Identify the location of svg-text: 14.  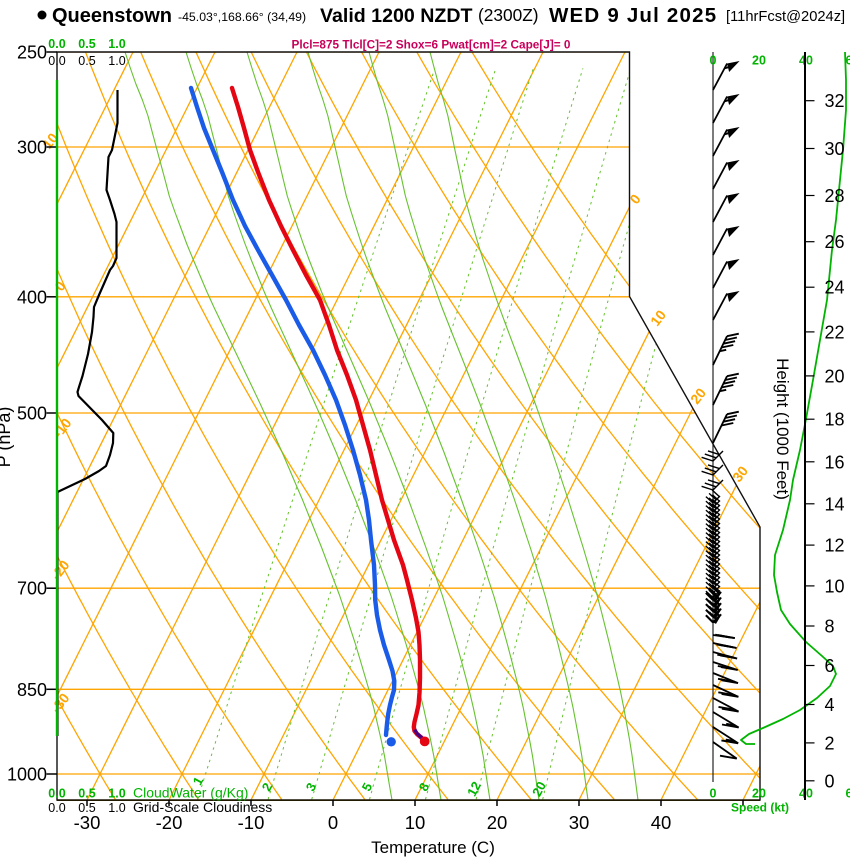
(835, 504).